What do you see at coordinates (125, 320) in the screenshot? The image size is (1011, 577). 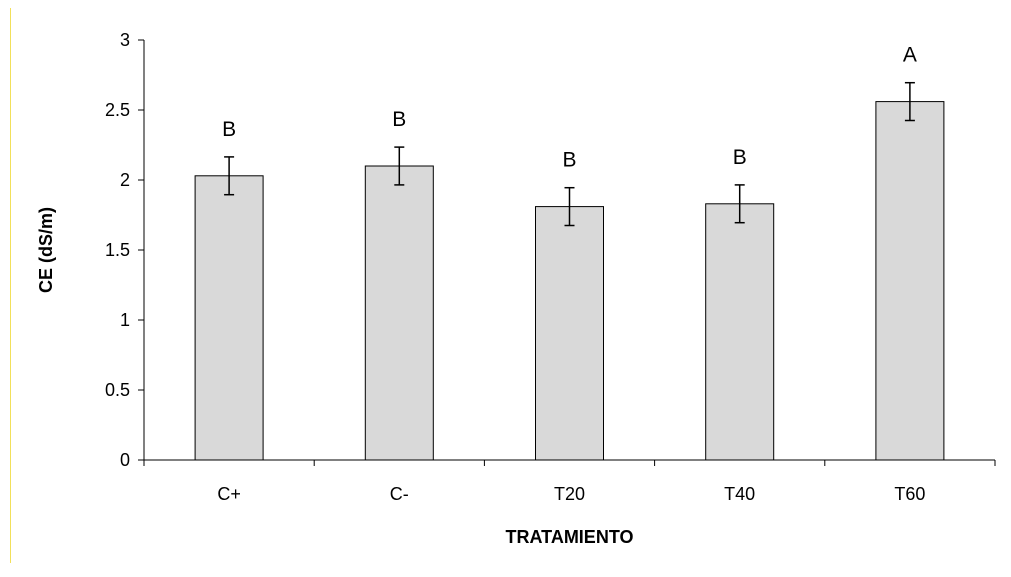 I see `y-tick-label: 1` at bounding box center [125, 320].